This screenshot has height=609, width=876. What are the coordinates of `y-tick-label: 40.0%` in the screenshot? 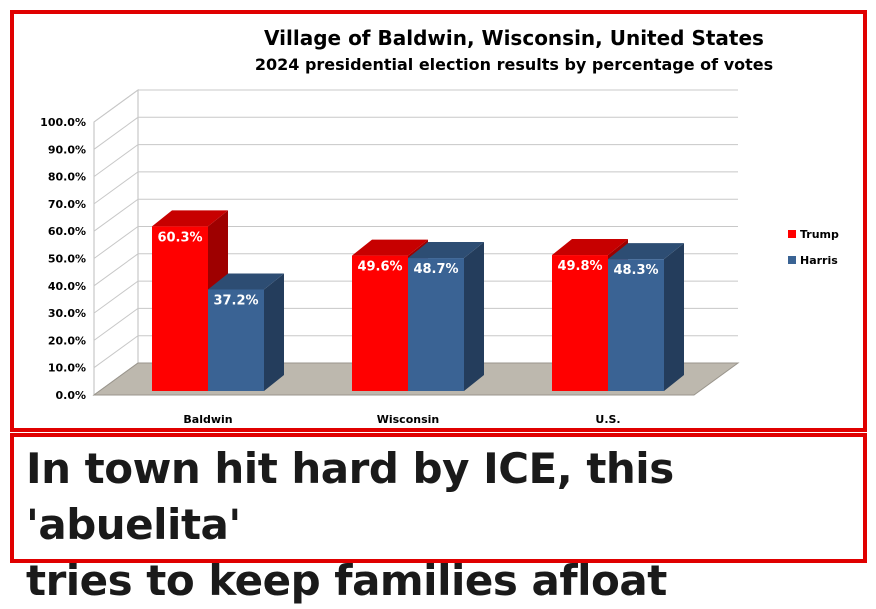 It's located at (67, 286).